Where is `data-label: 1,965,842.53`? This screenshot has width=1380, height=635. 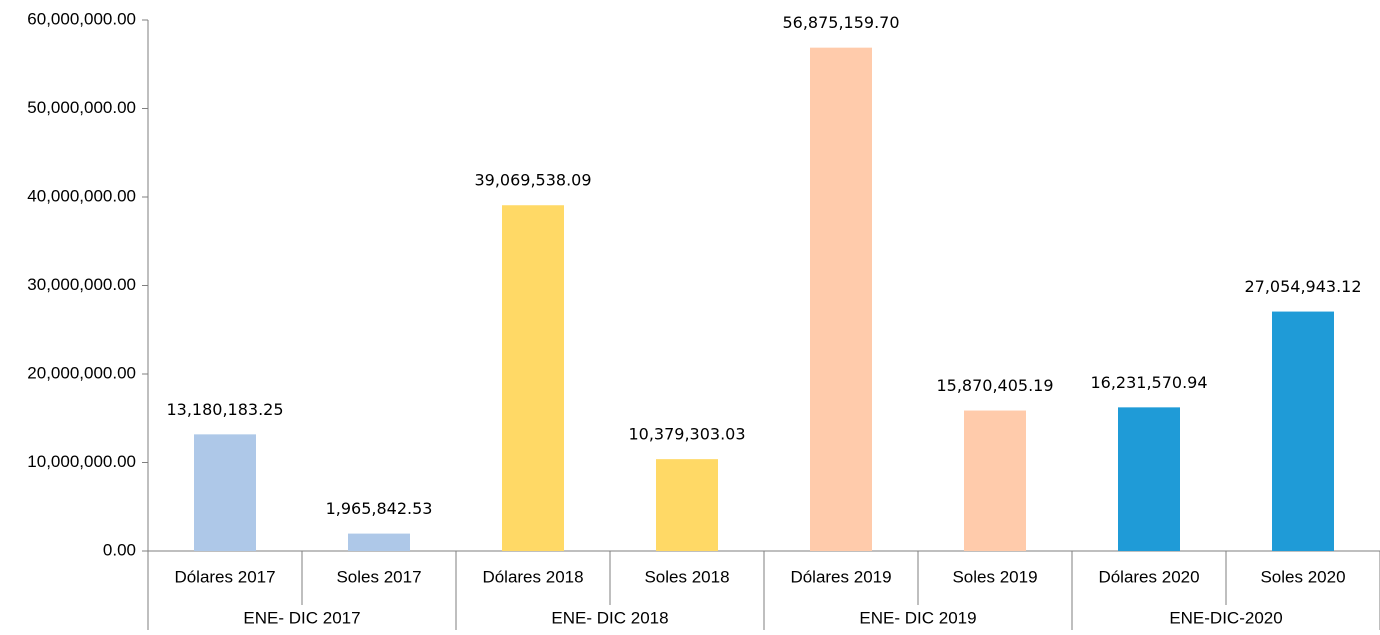
data-label: 1,965,842.53 is located at coordinates (379, 508).